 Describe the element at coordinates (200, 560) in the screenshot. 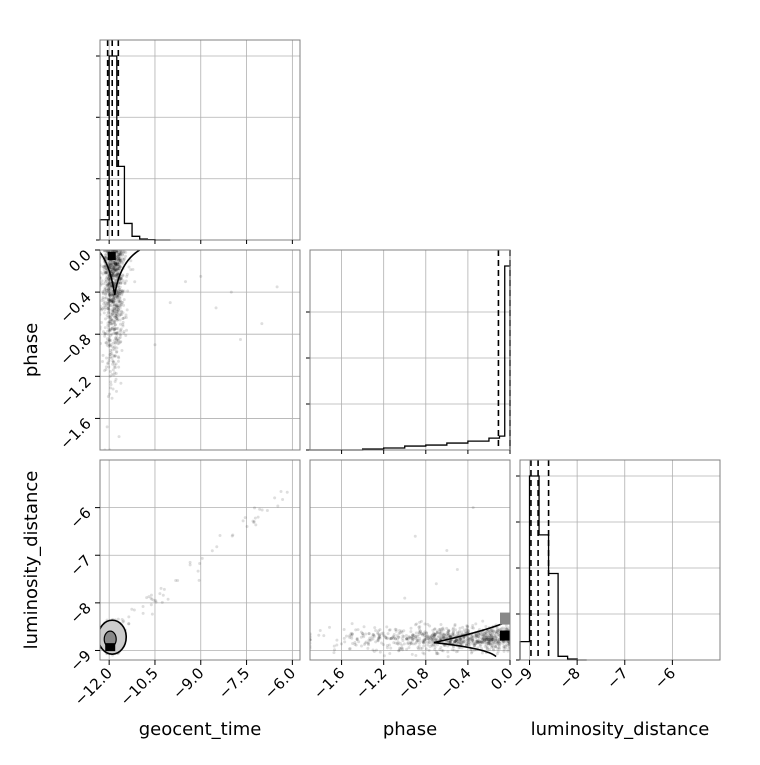

I see `scatter-frame-geocent_time-luminosity_distance` at that location.